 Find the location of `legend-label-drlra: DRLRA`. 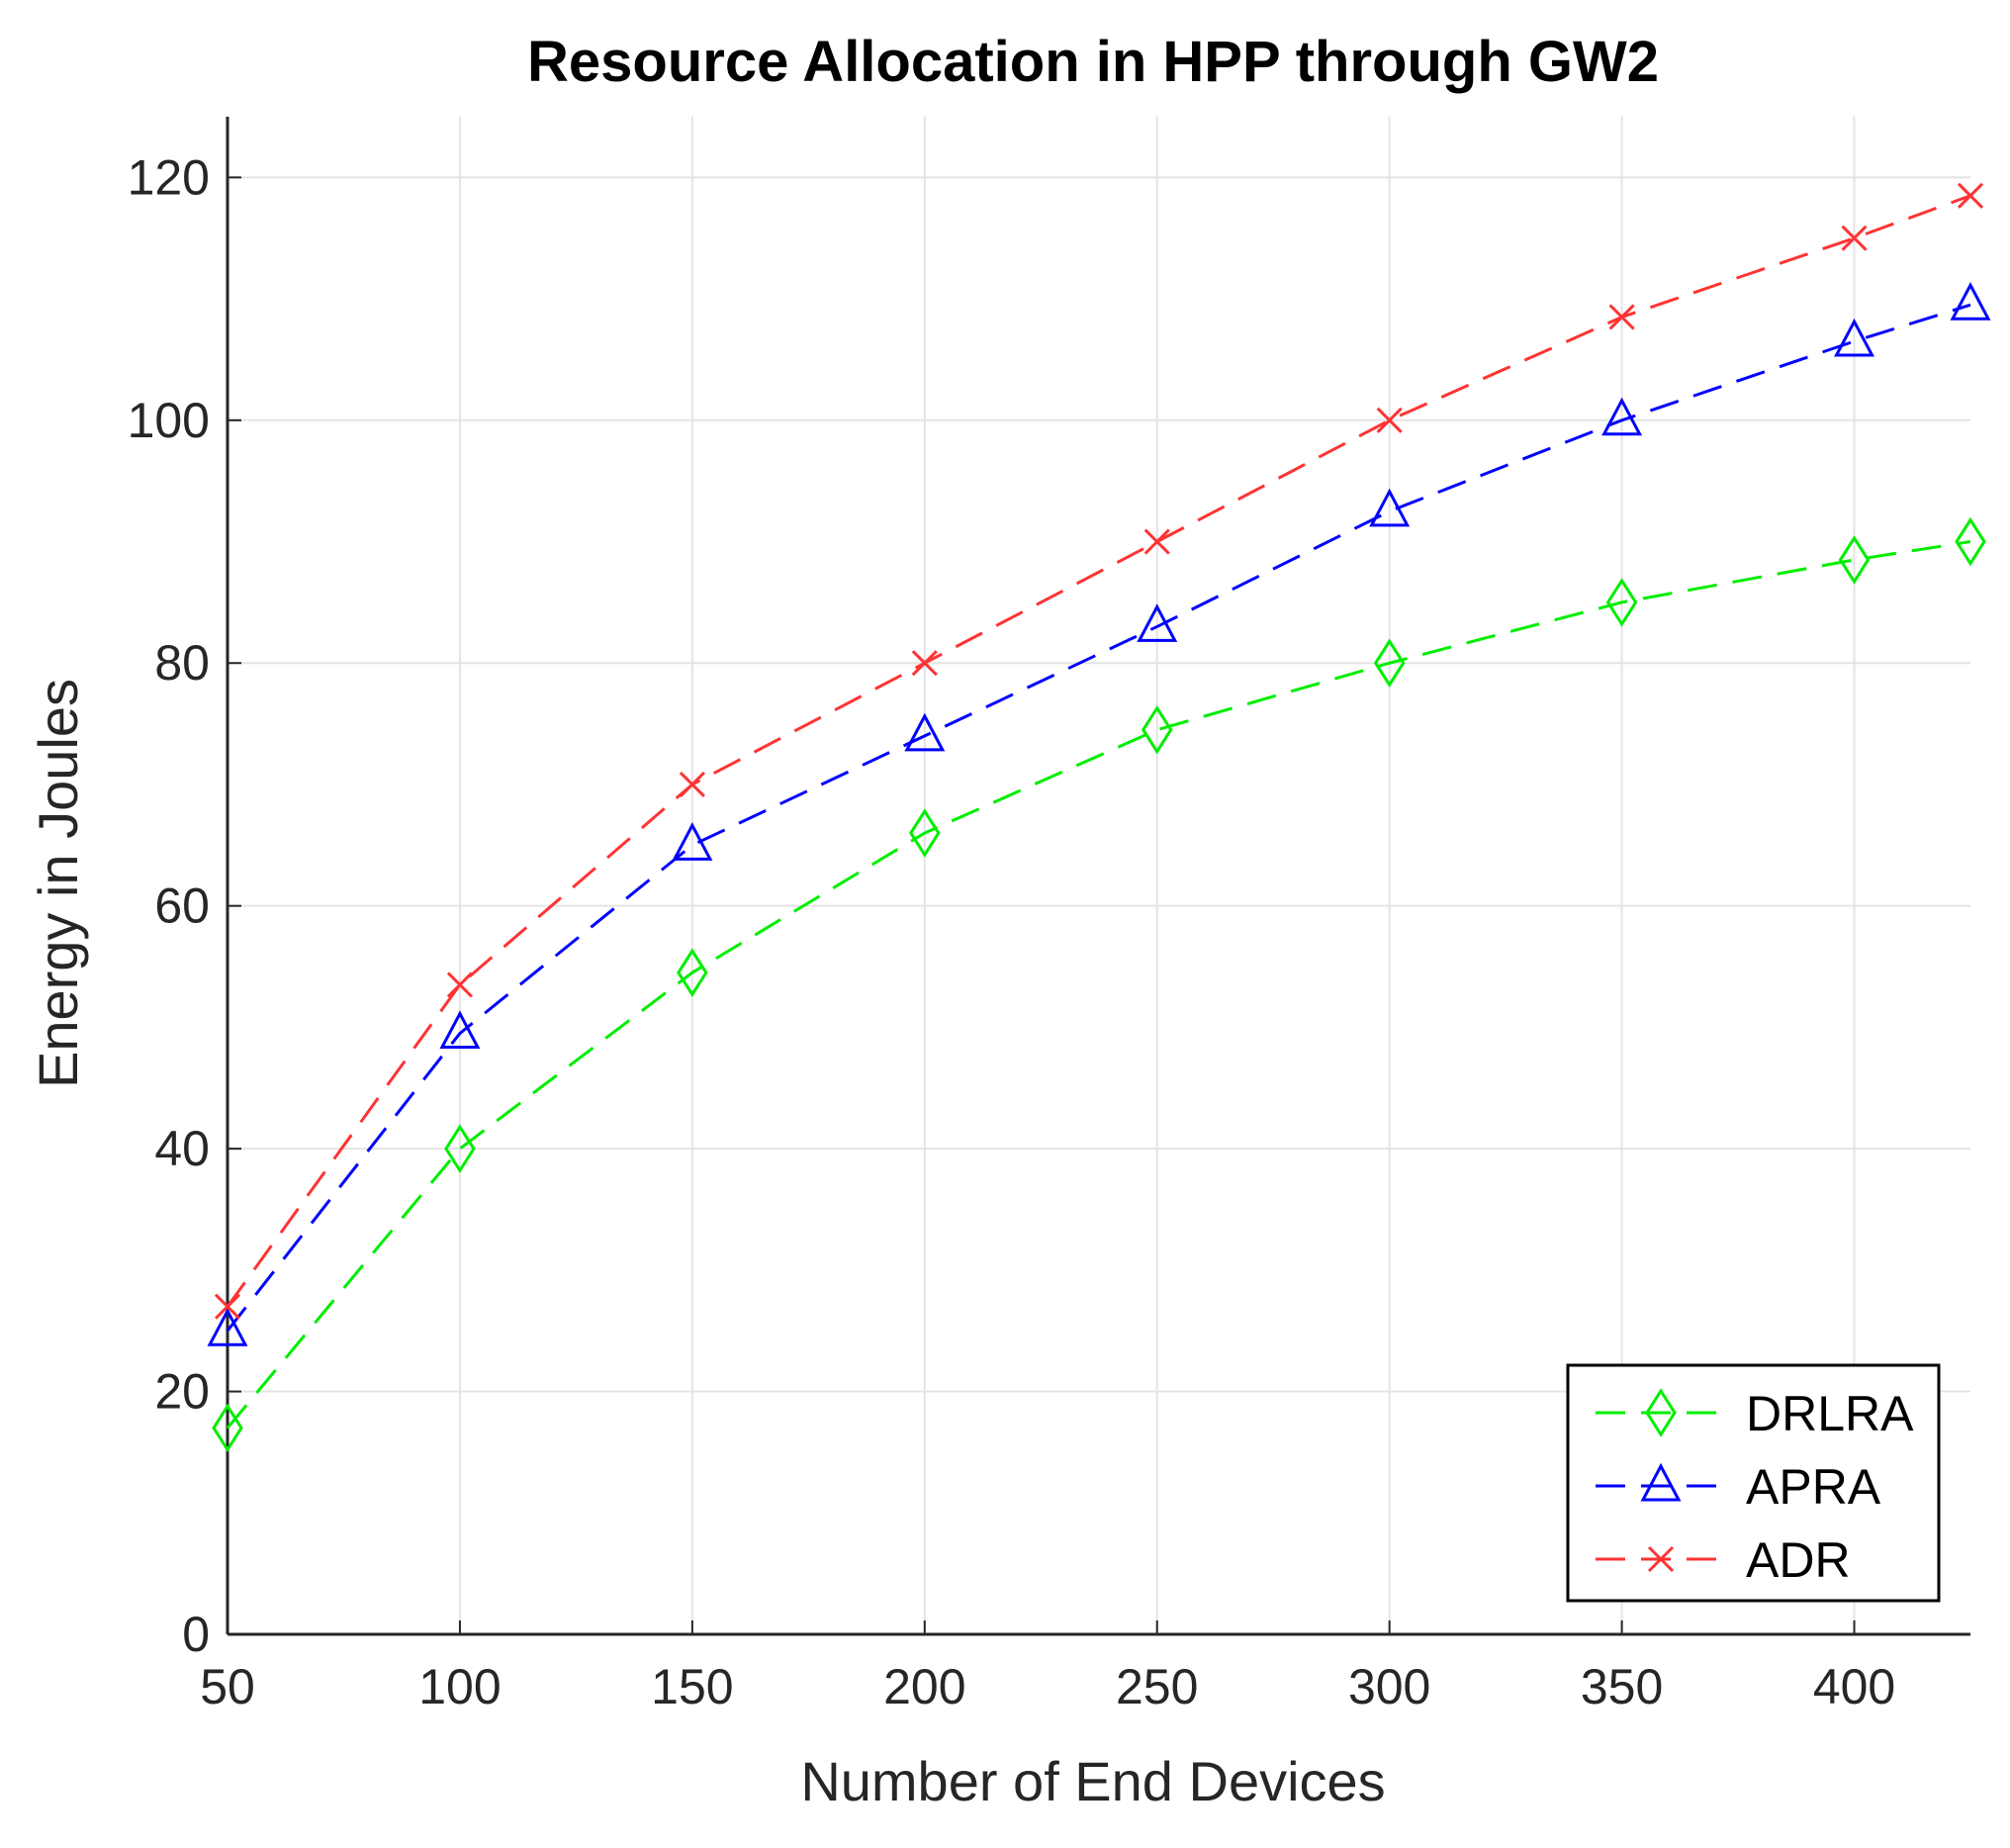

legend-label-drlra: DRLRA is located at coordinates (1830, 1413).